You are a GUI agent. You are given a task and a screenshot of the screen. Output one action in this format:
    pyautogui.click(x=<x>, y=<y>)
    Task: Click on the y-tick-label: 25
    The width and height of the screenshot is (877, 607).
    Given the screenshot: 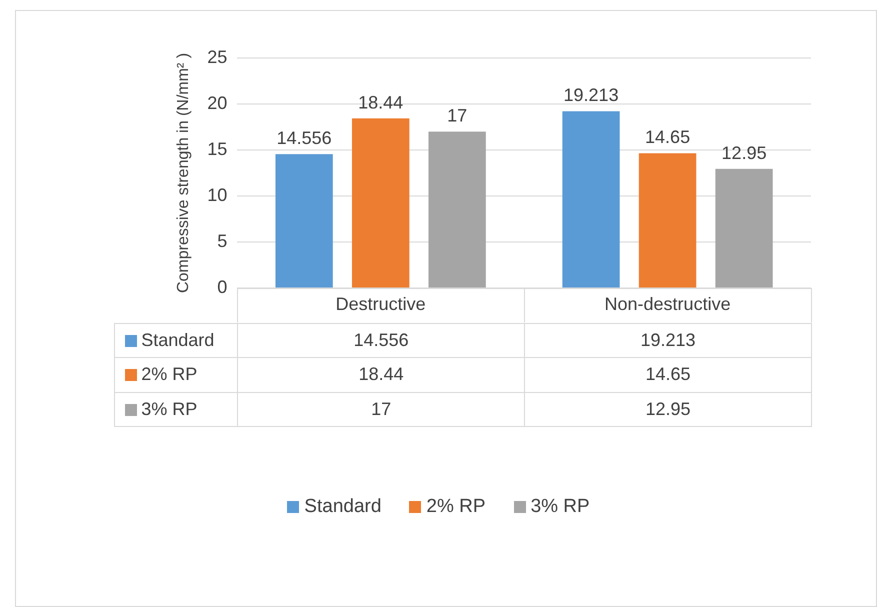 What is the action you would take?
    pyautogui.click(x=217, y=56)
    